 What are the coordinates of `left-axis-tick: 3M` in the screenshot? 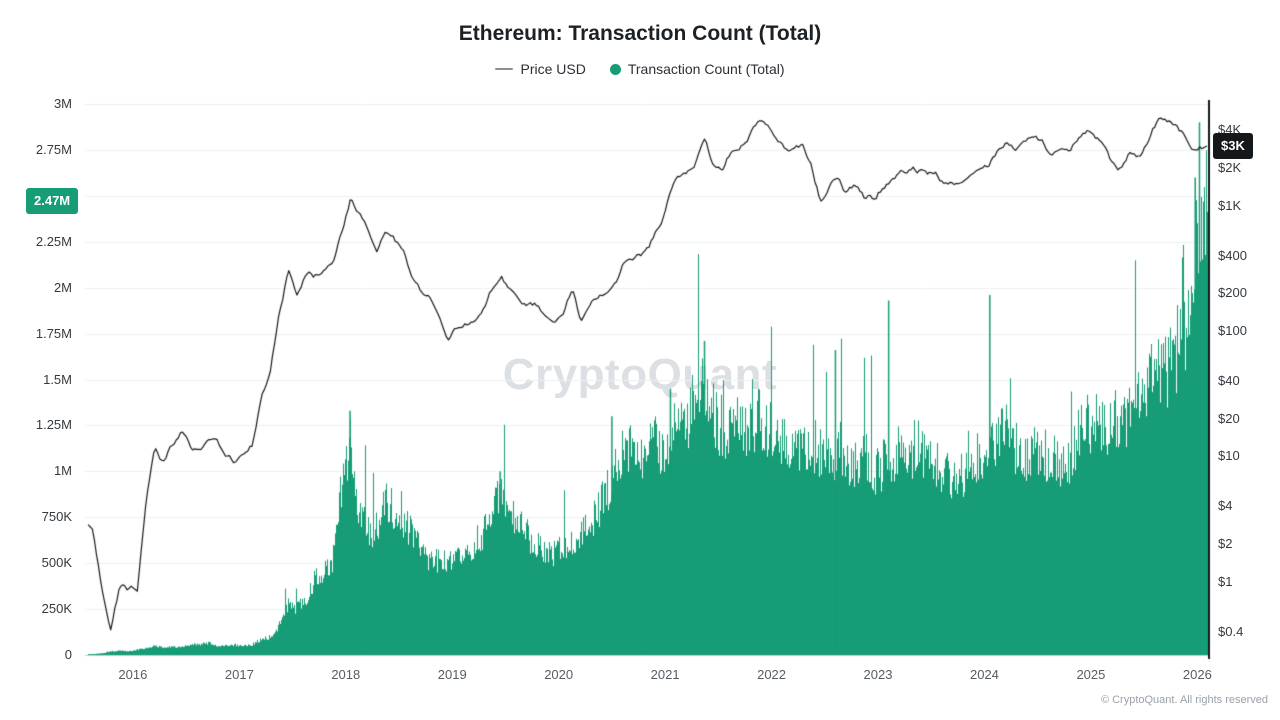 It's located at (62, 103).